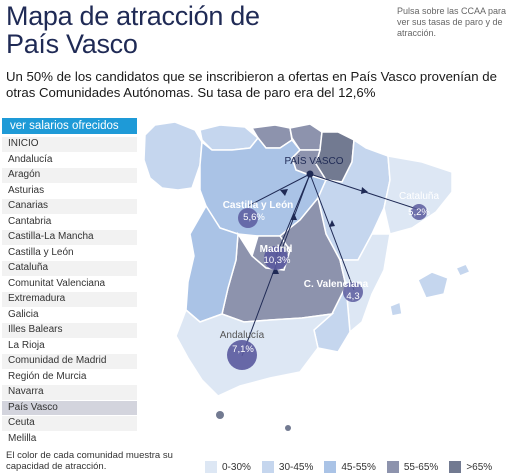  I want to click on region-asturias, so click(229, 137).